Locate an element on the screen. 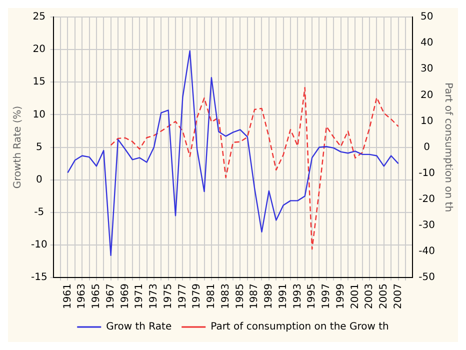 The image size is (466, 350). x-tick-label: 1981 is located at coordinates (212, 297).